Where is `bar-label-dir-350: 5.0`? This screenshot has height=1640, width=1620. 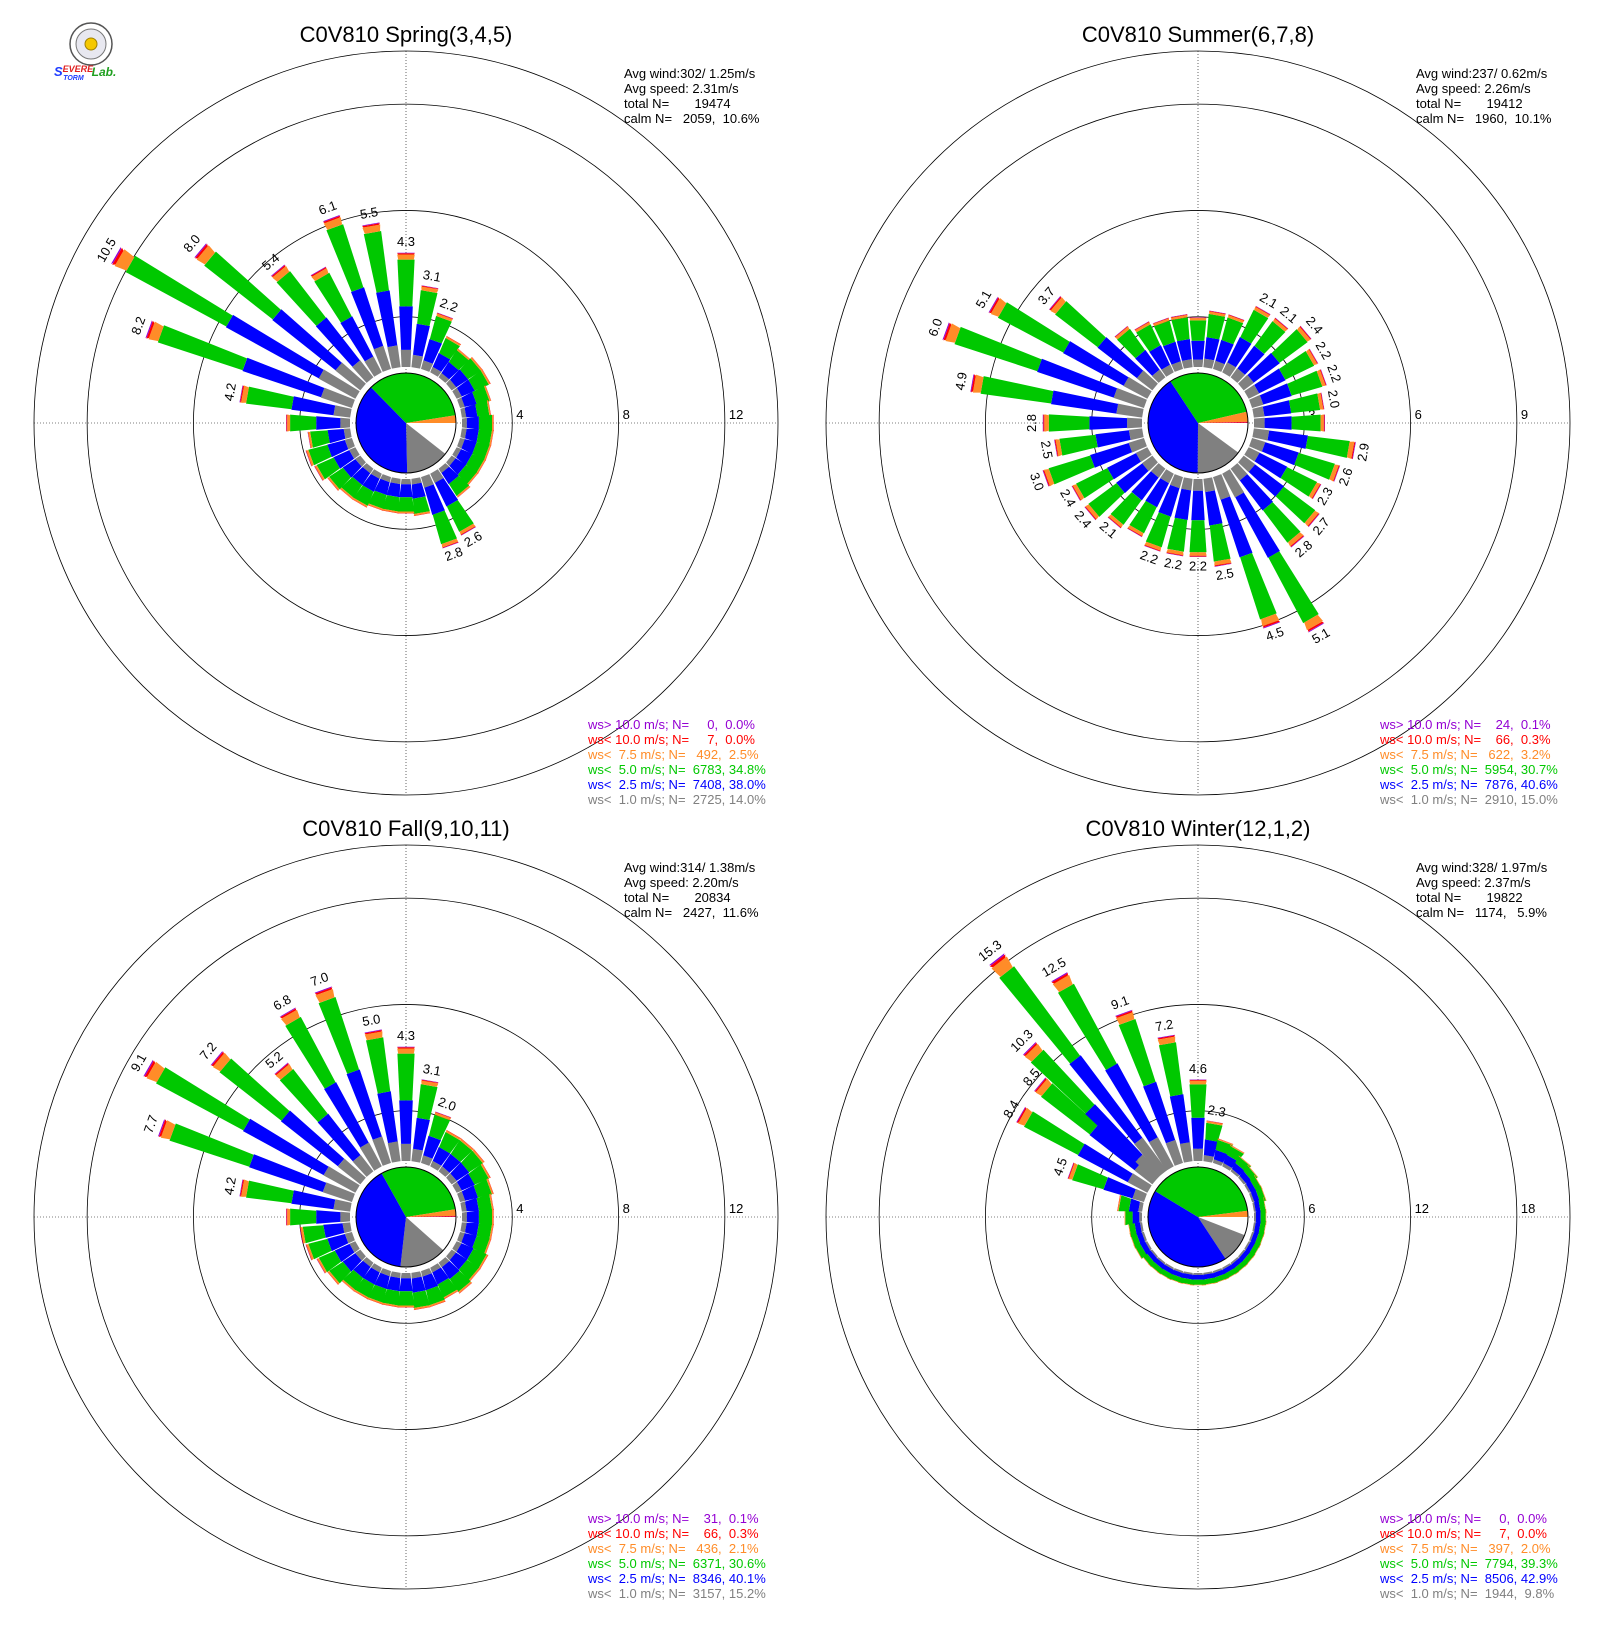
bar-label-dir-350: 5.0 is located at coordinates (371, 1020).